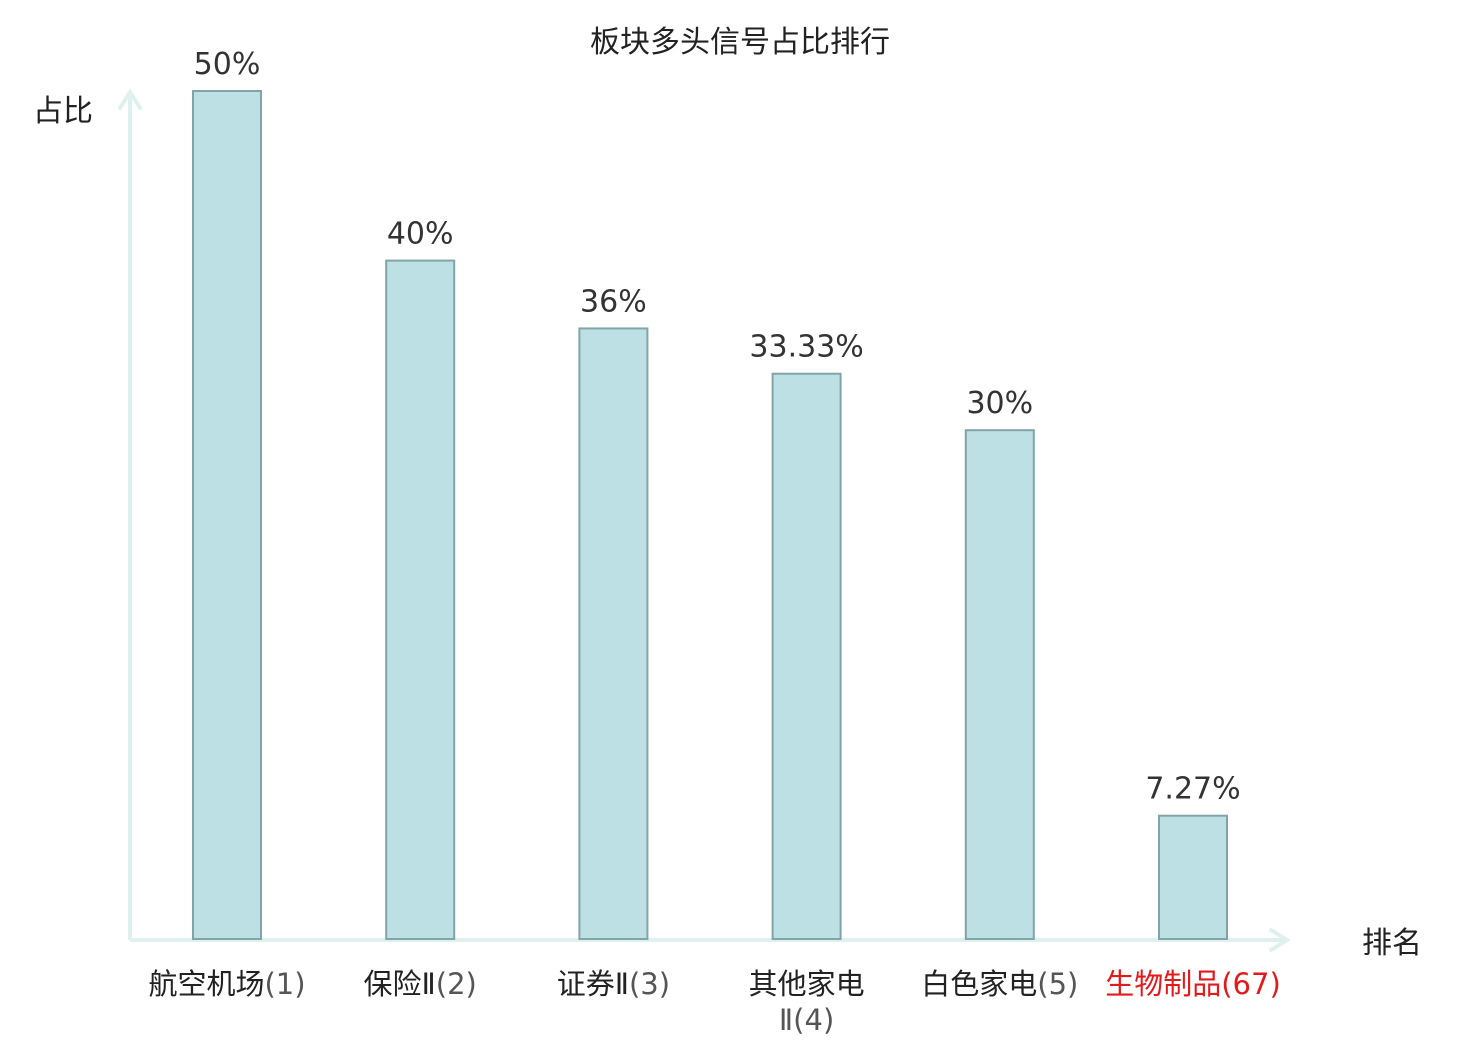  What do you see at coordinates (420, 234) in the screenshot?
I see `bar-value-label: 40%` at bounding box center [420, 234].